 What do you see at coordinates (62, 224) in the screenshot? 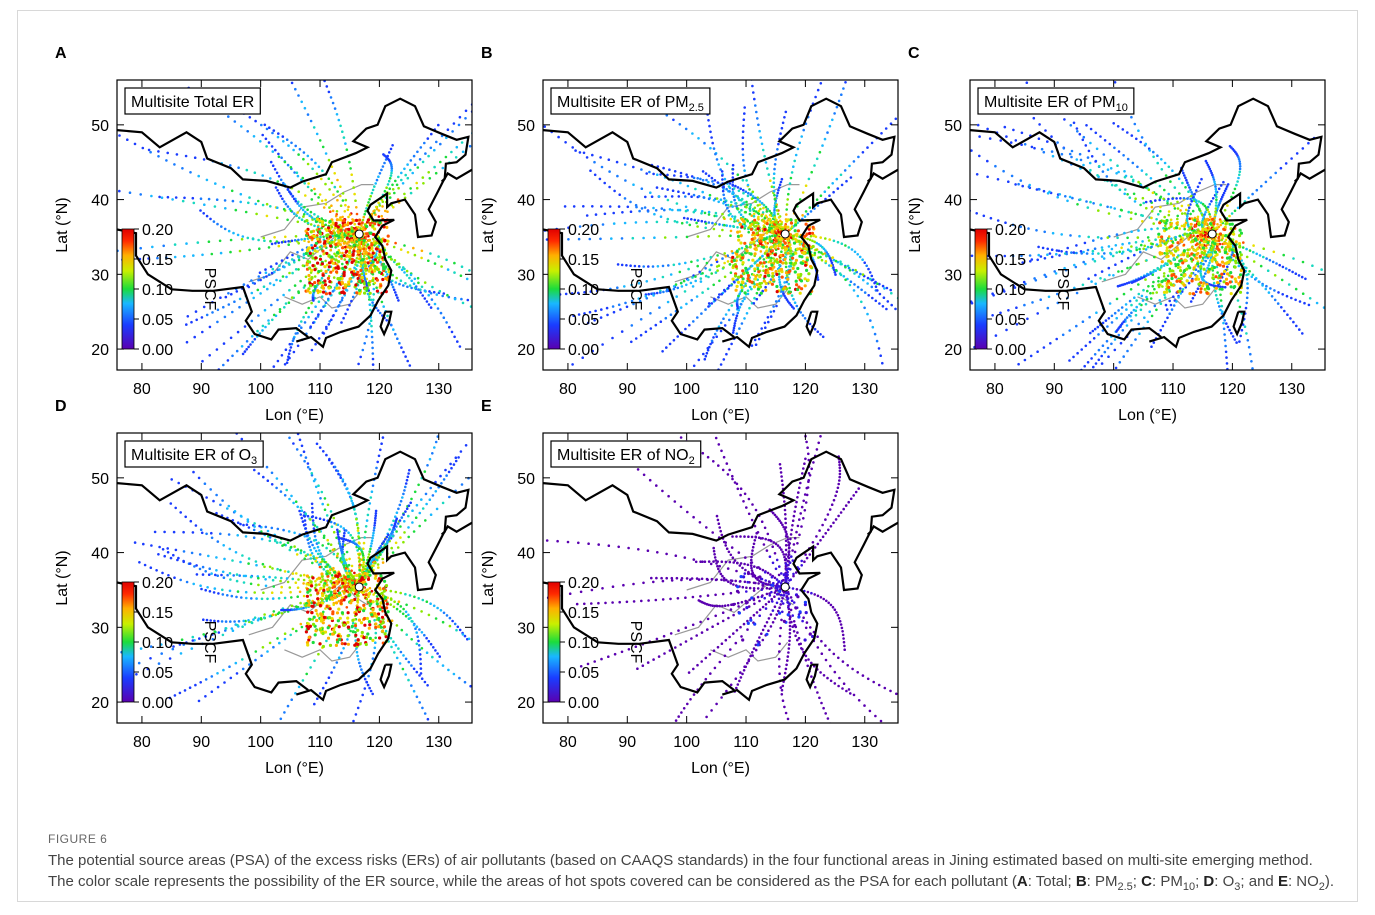
I see `y-axis-label: Lat (°N)` at bounding box center [62, 224].